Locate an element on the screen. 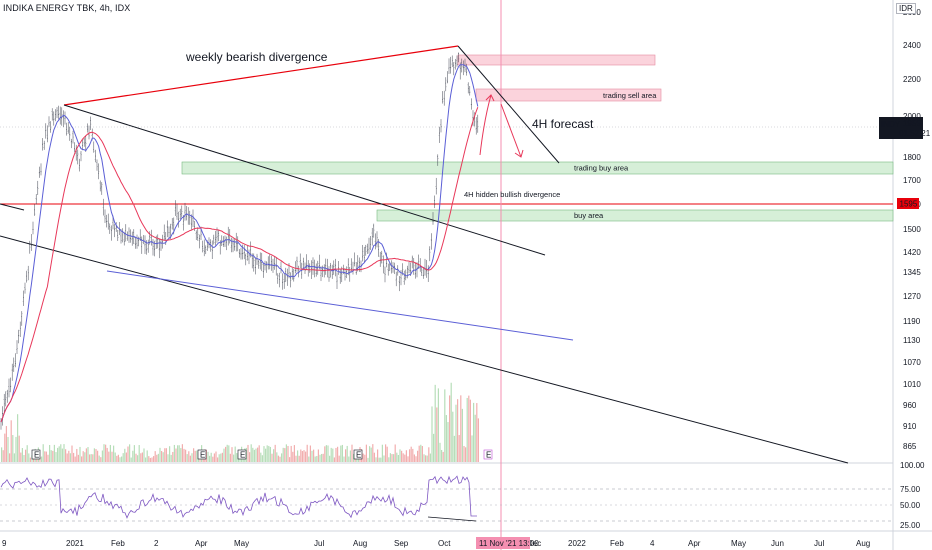 This screenshot has height=550, width=932. sell-area-label: trading sell area is located at coordinates (630, 95).